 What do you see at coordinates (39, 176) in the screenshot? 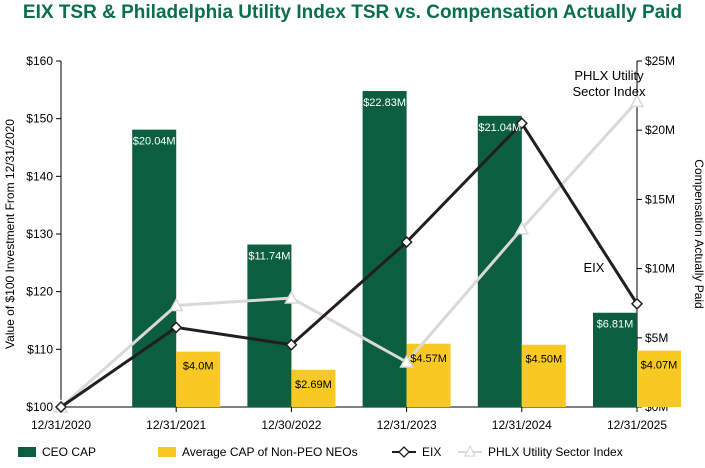
I see `left-tick-label: $140` at bounding box center [39, 176].